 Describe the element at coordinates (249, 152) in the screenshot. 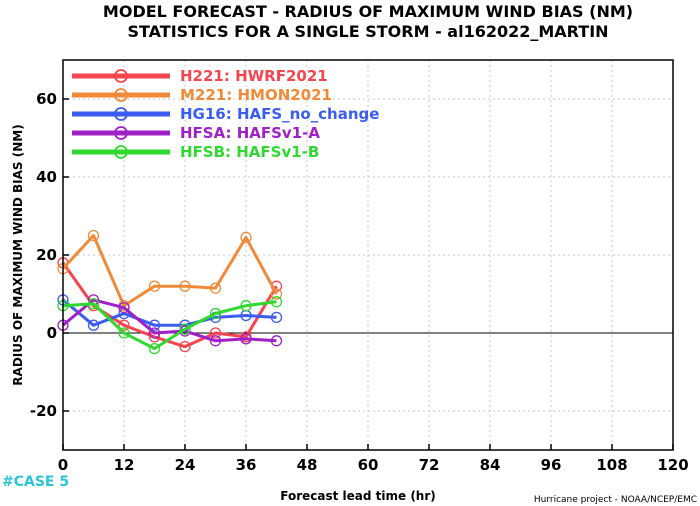

I see `legend-label: HFSB: HAFSv1-B` at that location.